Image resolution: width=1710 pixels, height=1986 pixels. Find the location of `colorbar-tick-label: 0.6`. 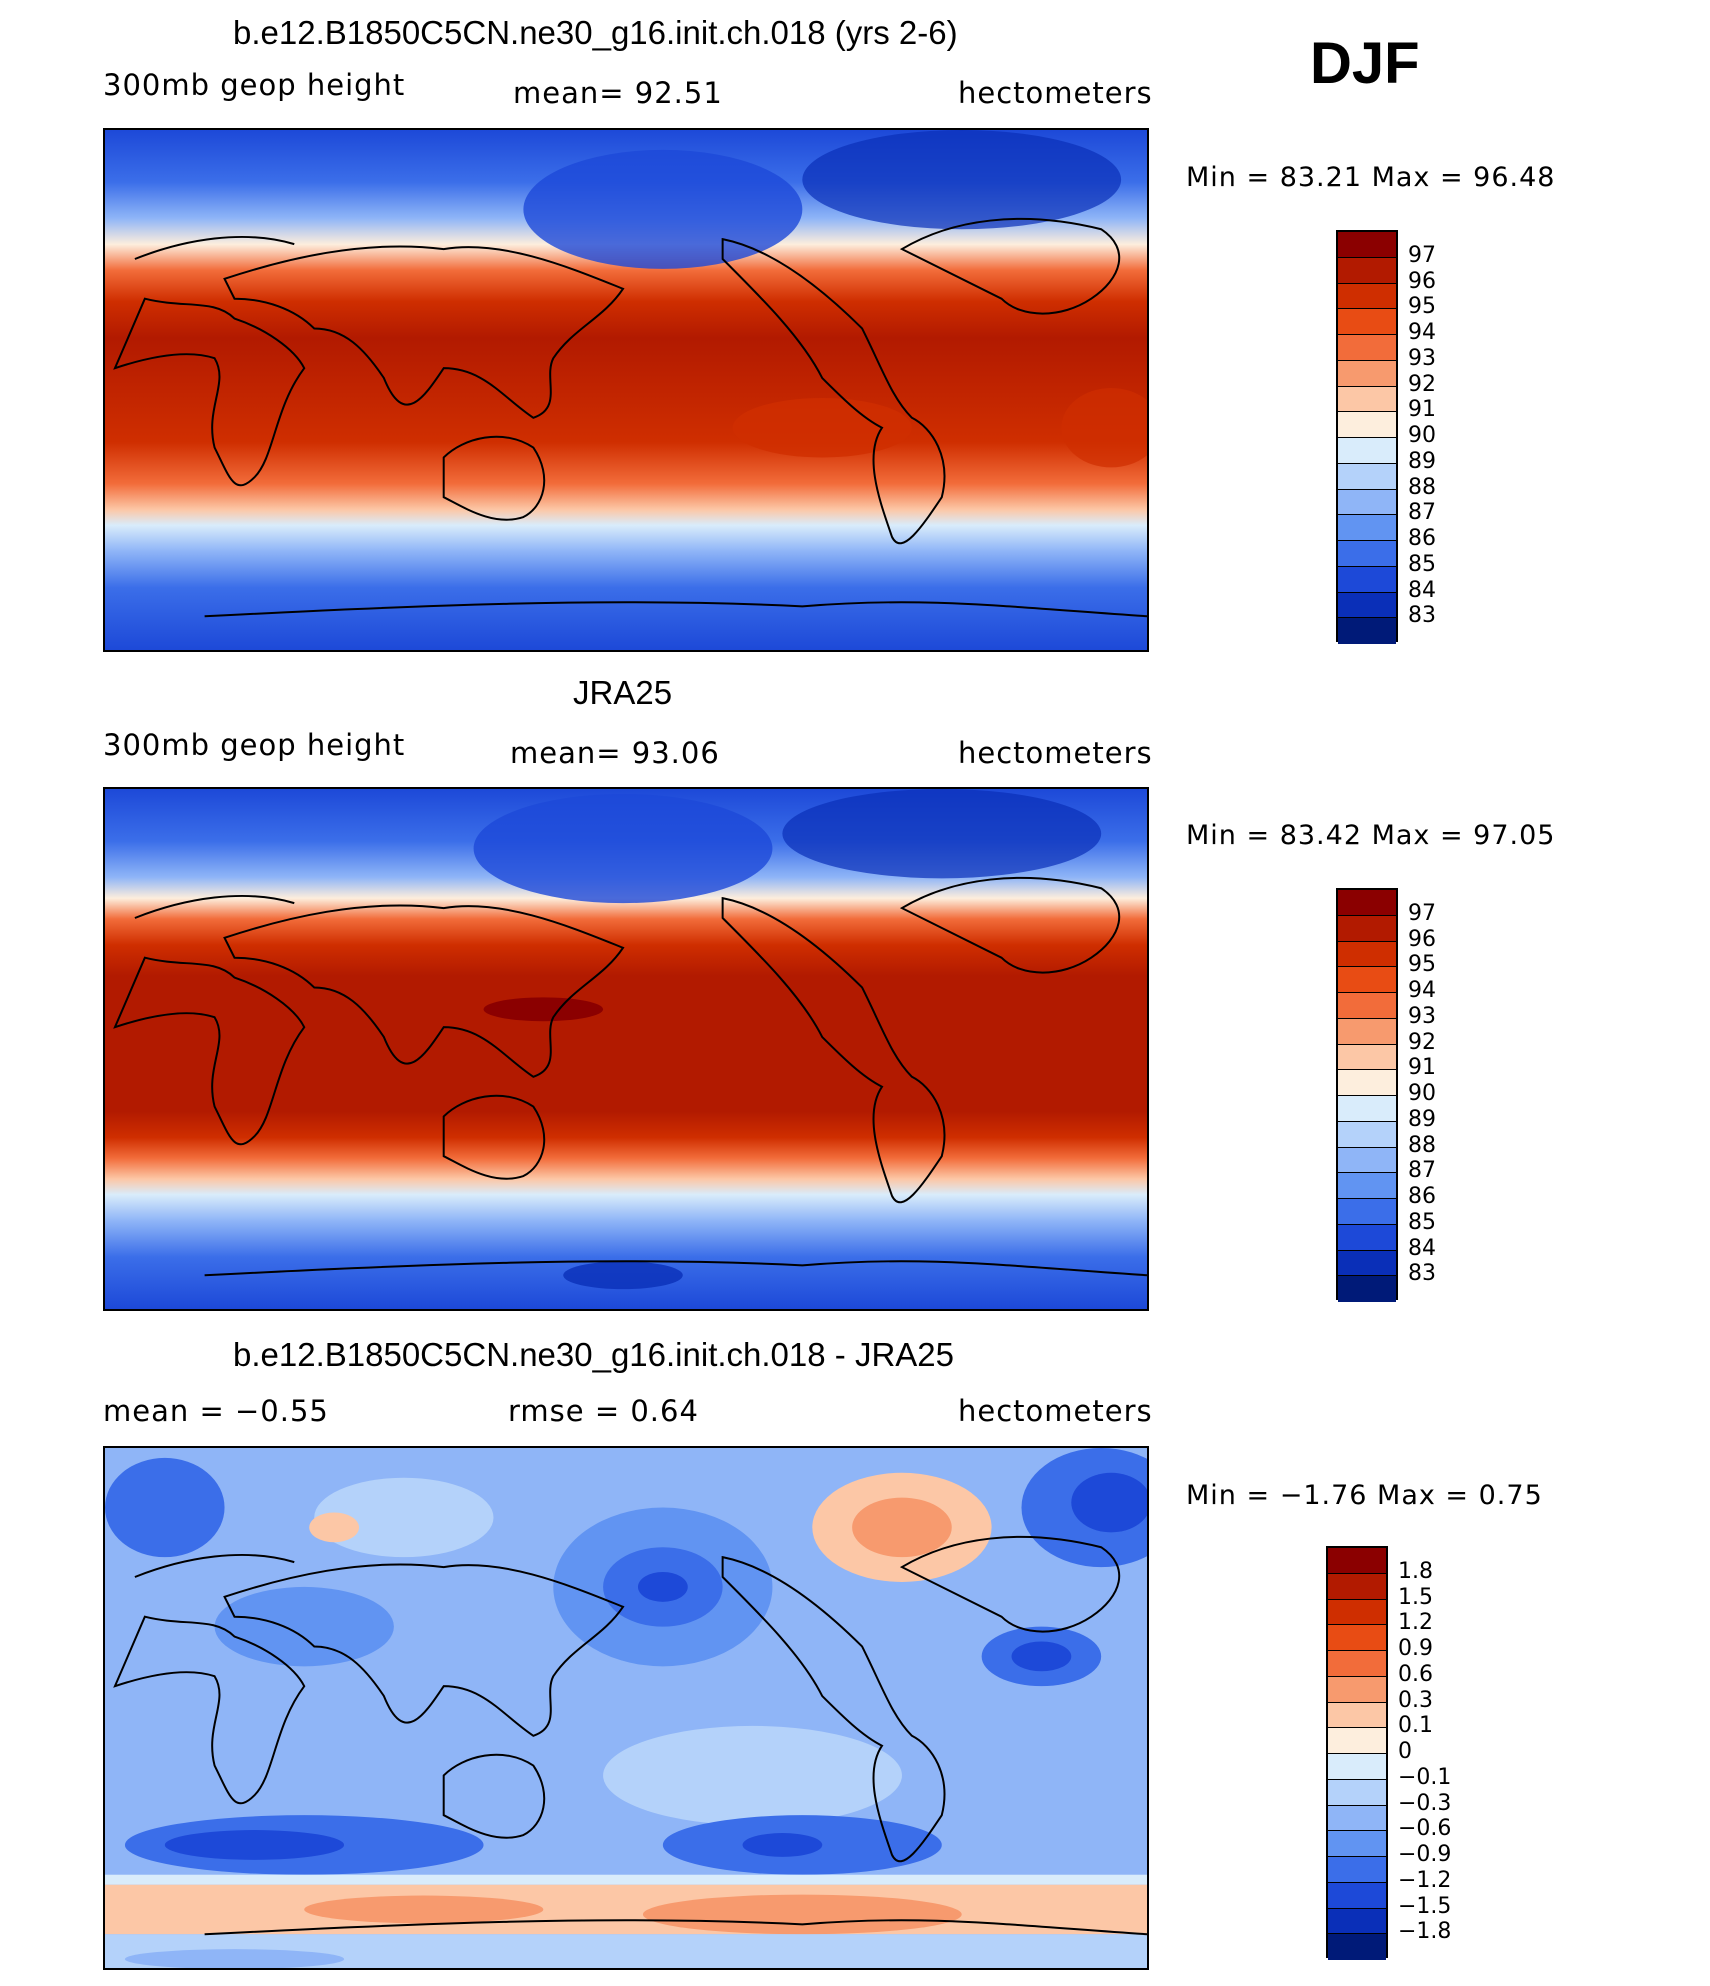

colorbar-tick-label: 0.6 is located at coordinates (1415, 1674).